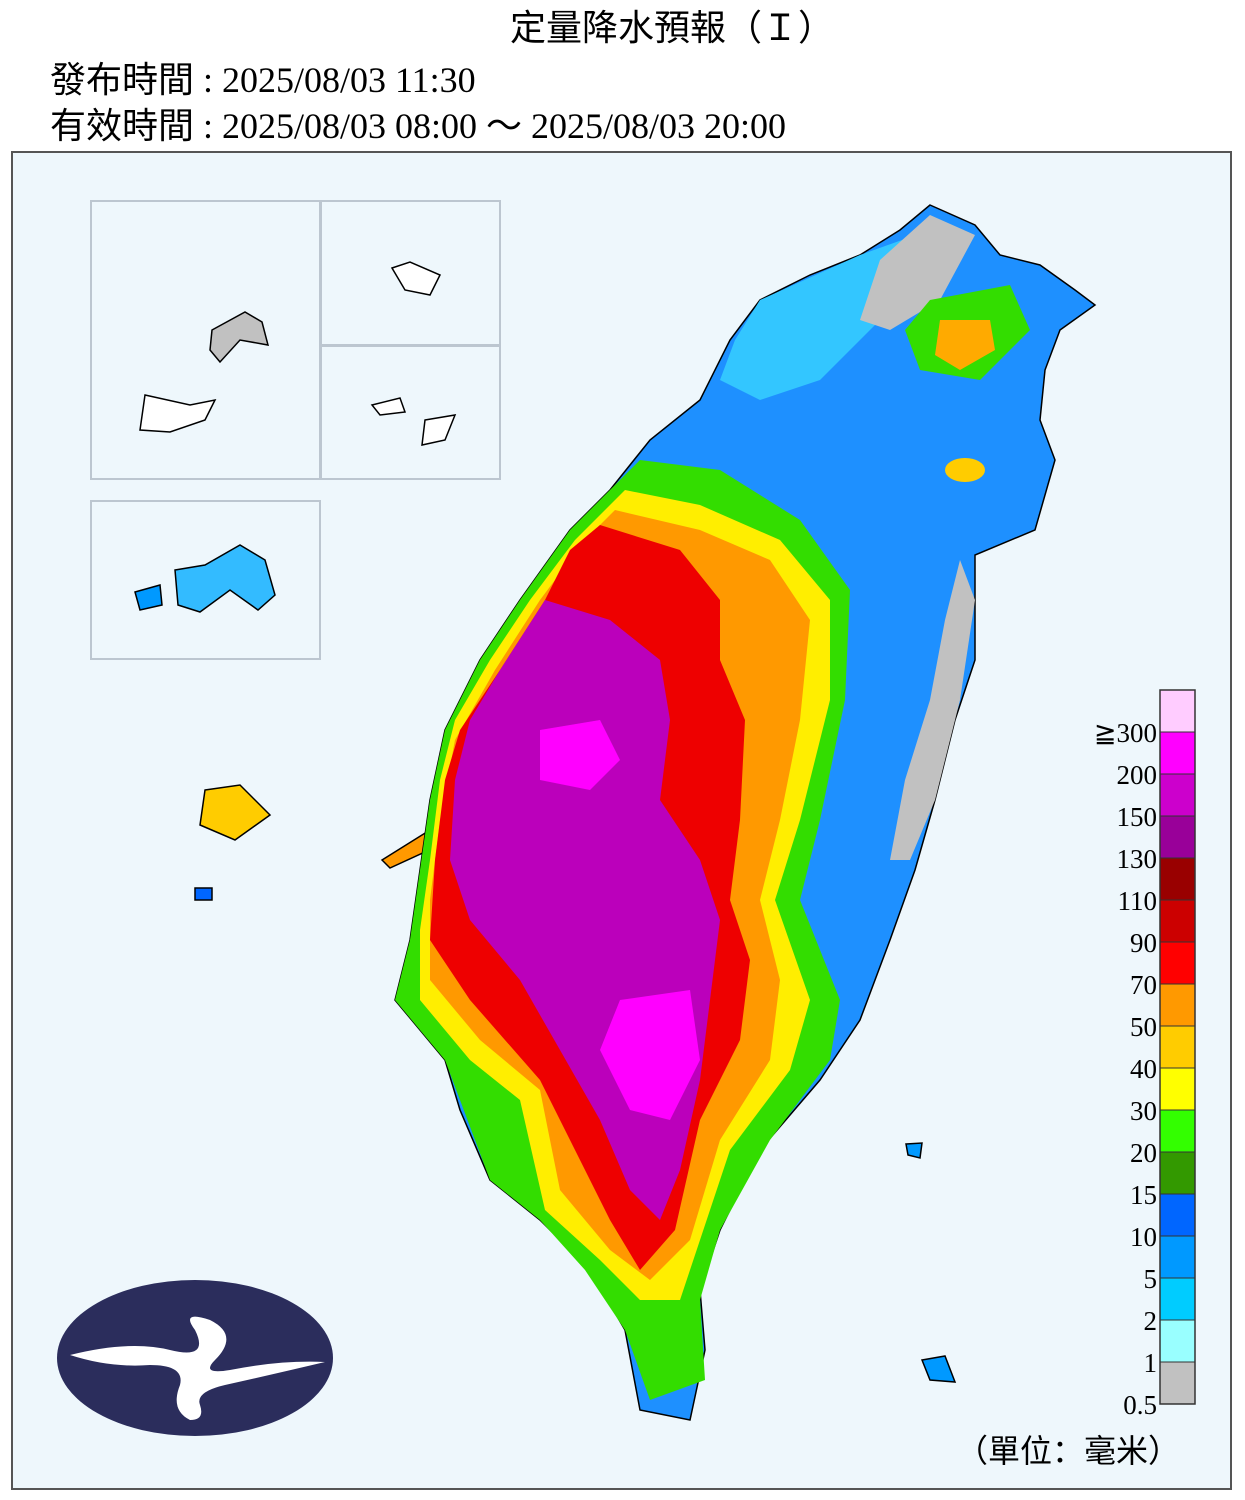 The image size is (1245, 1500). I want to click on legend-border, so click(1177, 1047).